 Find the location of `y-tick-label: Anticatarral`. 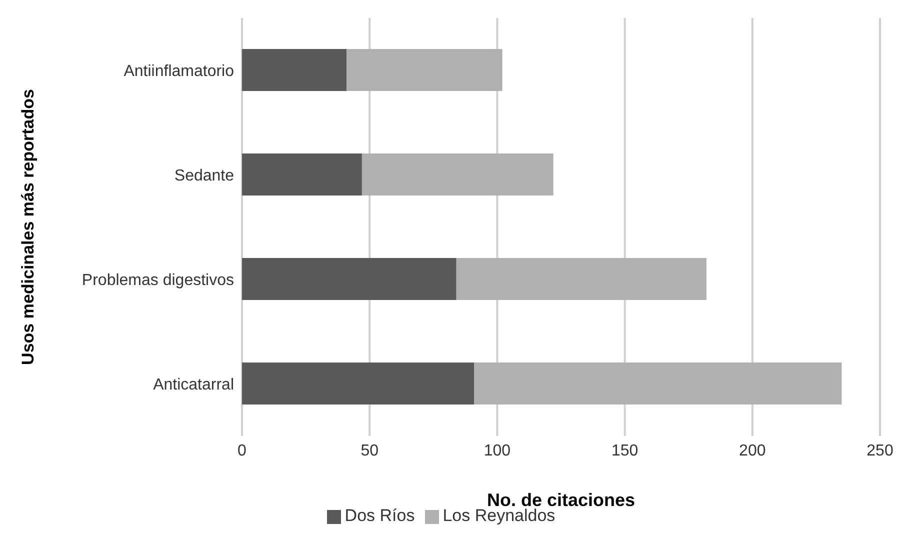

y-tick-label: Anticatarral is located at coordinates (193, 385).